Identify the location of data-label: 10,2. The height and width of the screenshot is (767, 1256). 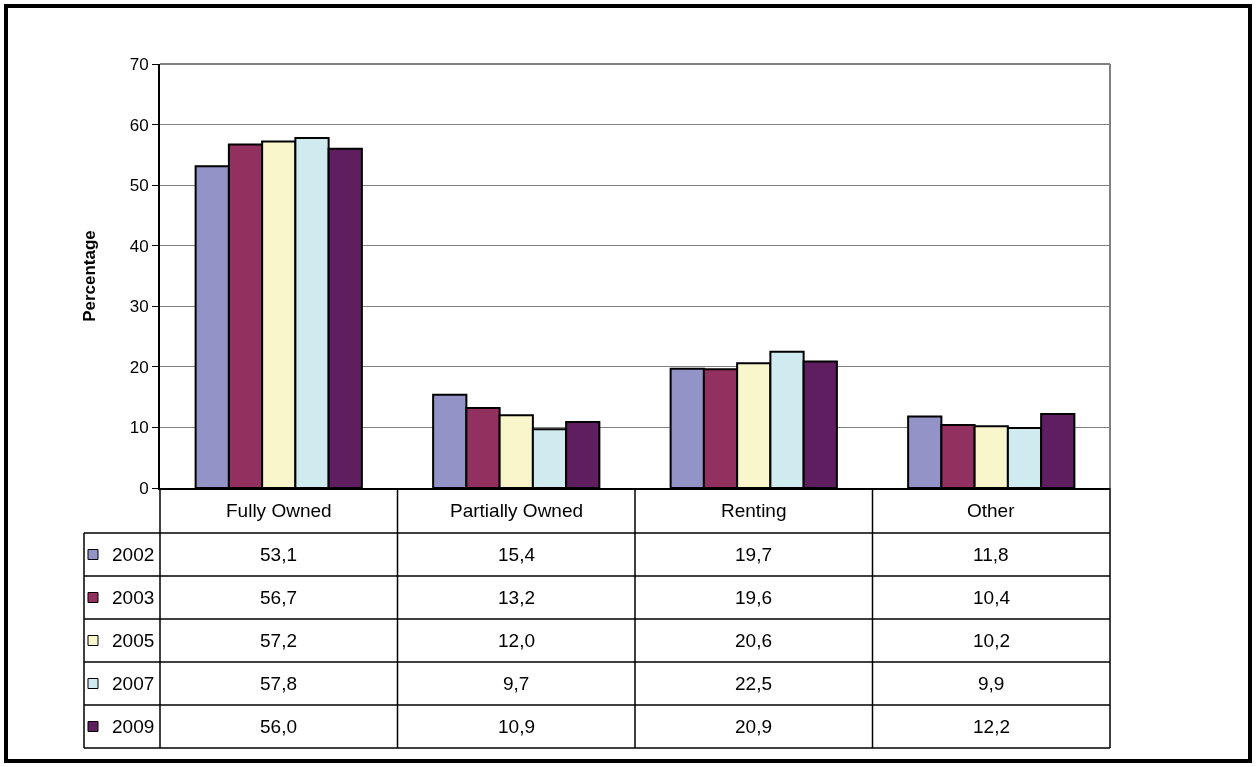
(991, 640).